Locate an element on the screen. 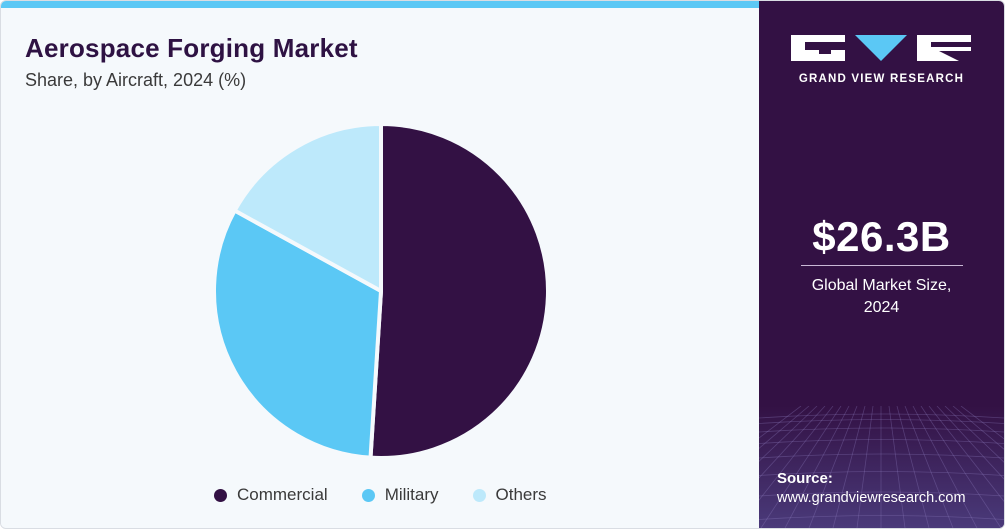 This screenshot has width=1005, height=529. chart-legend: Commercial Military Others is located at coordinates (380, 495).